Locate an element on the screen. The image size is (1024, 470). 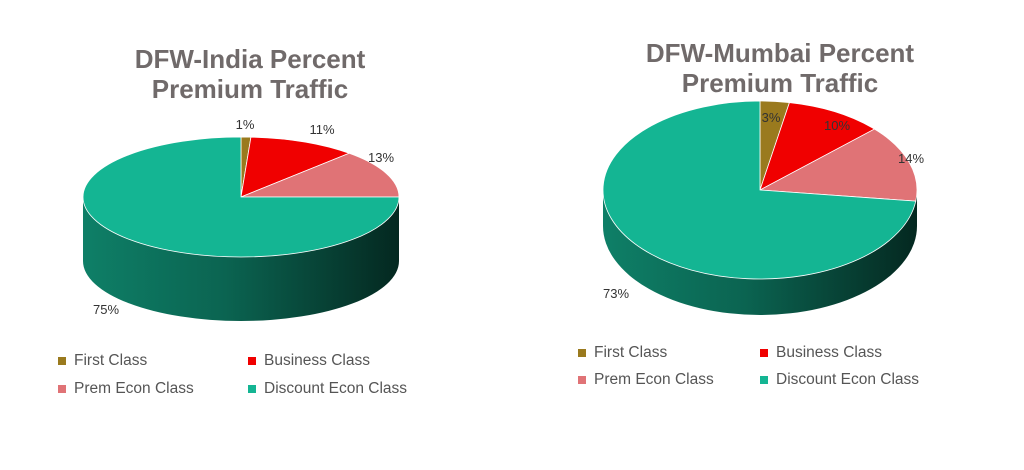
data-label-business-class: 10% is located at coordinates (837, 125).